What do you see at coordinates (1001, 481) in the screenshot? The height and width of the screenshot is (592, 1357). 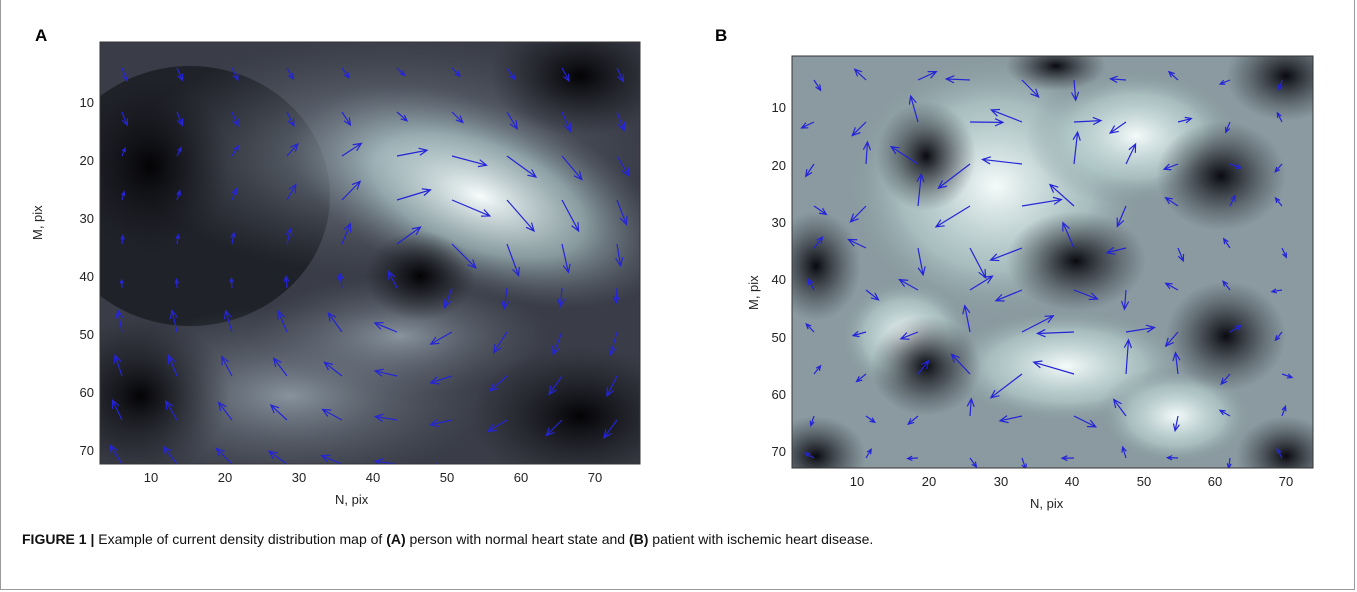 I see `xtick-b-30: 30` at bounding box center [1001, 481].